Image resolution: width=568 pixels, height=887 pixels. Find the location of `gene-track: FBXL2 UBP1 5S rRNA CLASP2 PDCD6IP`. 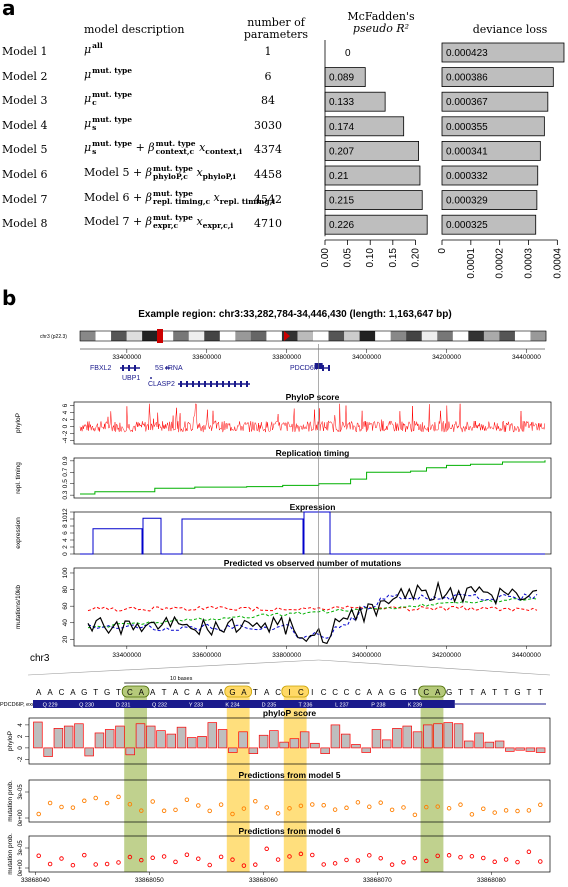

gene-track: FBXL2 UBP1 5S rRNA CLASP2 PDCD6IP is located at coordinates (210, 375).